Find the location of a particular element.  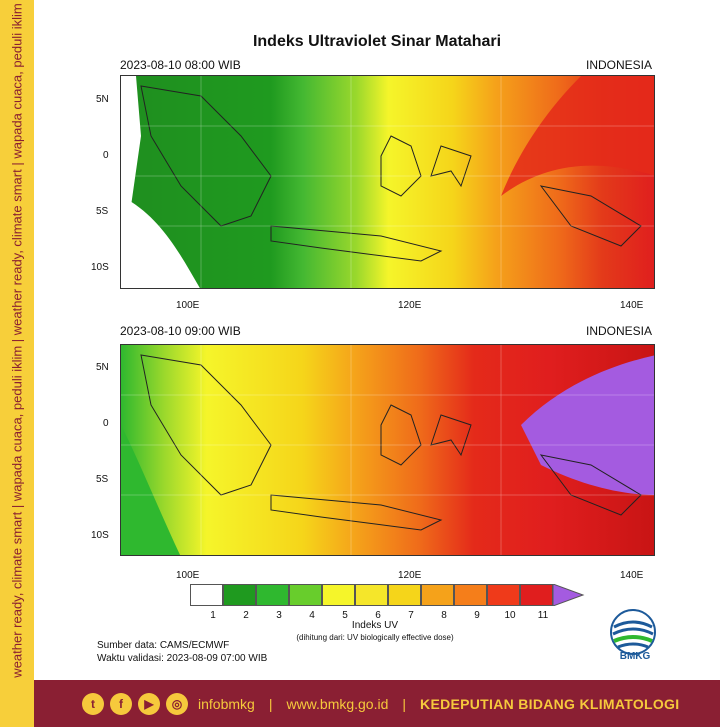

youtube-icon: ▶ is located at coordinates (149, 703).